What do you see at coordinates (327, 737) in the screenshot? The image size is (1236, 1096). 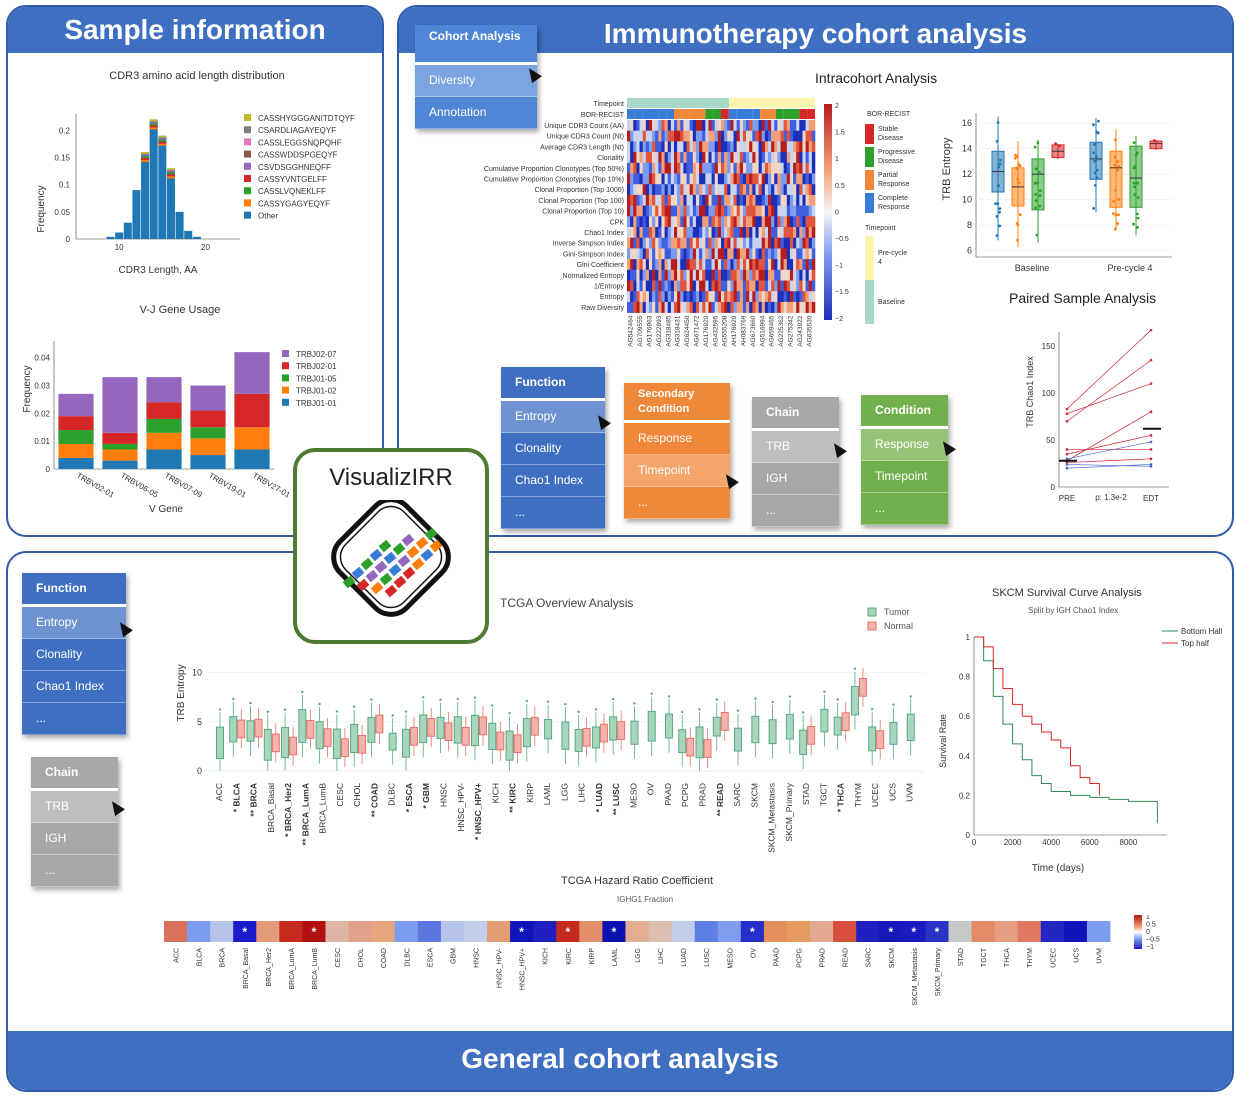 I see `tcga-normal-box` at bounding box center [327, 737].